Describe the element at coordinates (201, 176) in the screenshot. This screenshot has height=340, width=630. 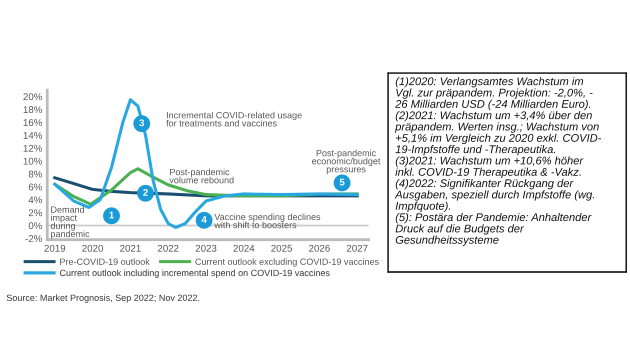
I see `annotation: Post-pandemic volume rebound` at that location.